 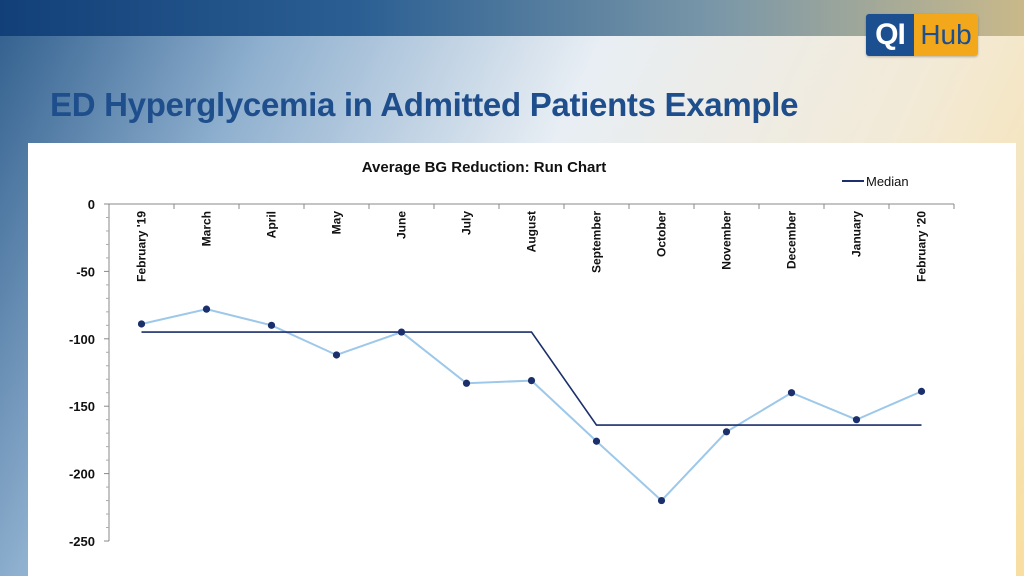 I want to click on logo-qi: QI, so click(x=890, y=35).